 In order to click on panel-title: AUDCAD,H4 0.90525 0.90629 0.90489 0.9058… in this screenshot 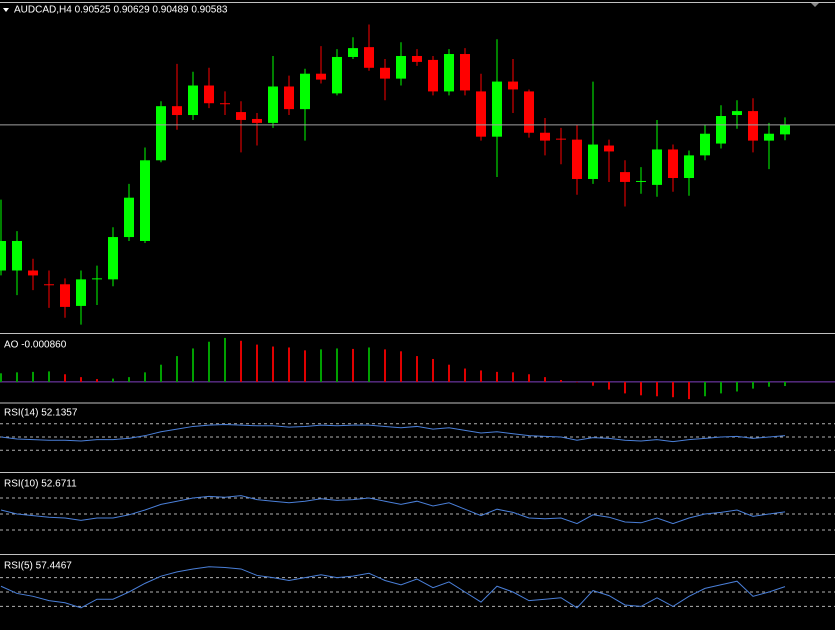, I will do `click(121, 10)`.